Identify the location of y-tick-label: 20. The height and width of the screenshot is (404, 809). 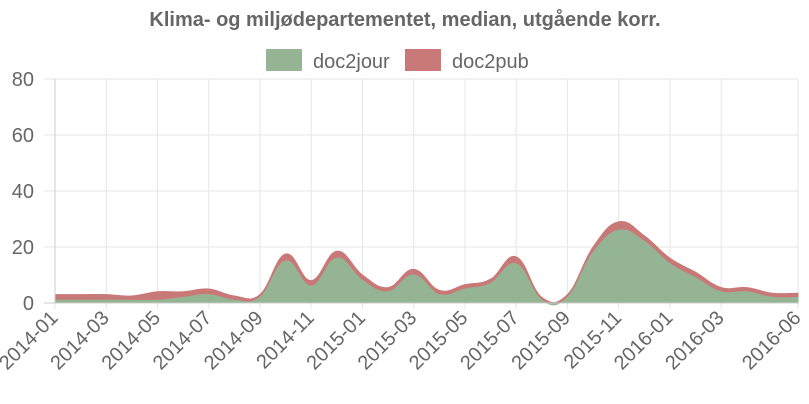
(23, 248).